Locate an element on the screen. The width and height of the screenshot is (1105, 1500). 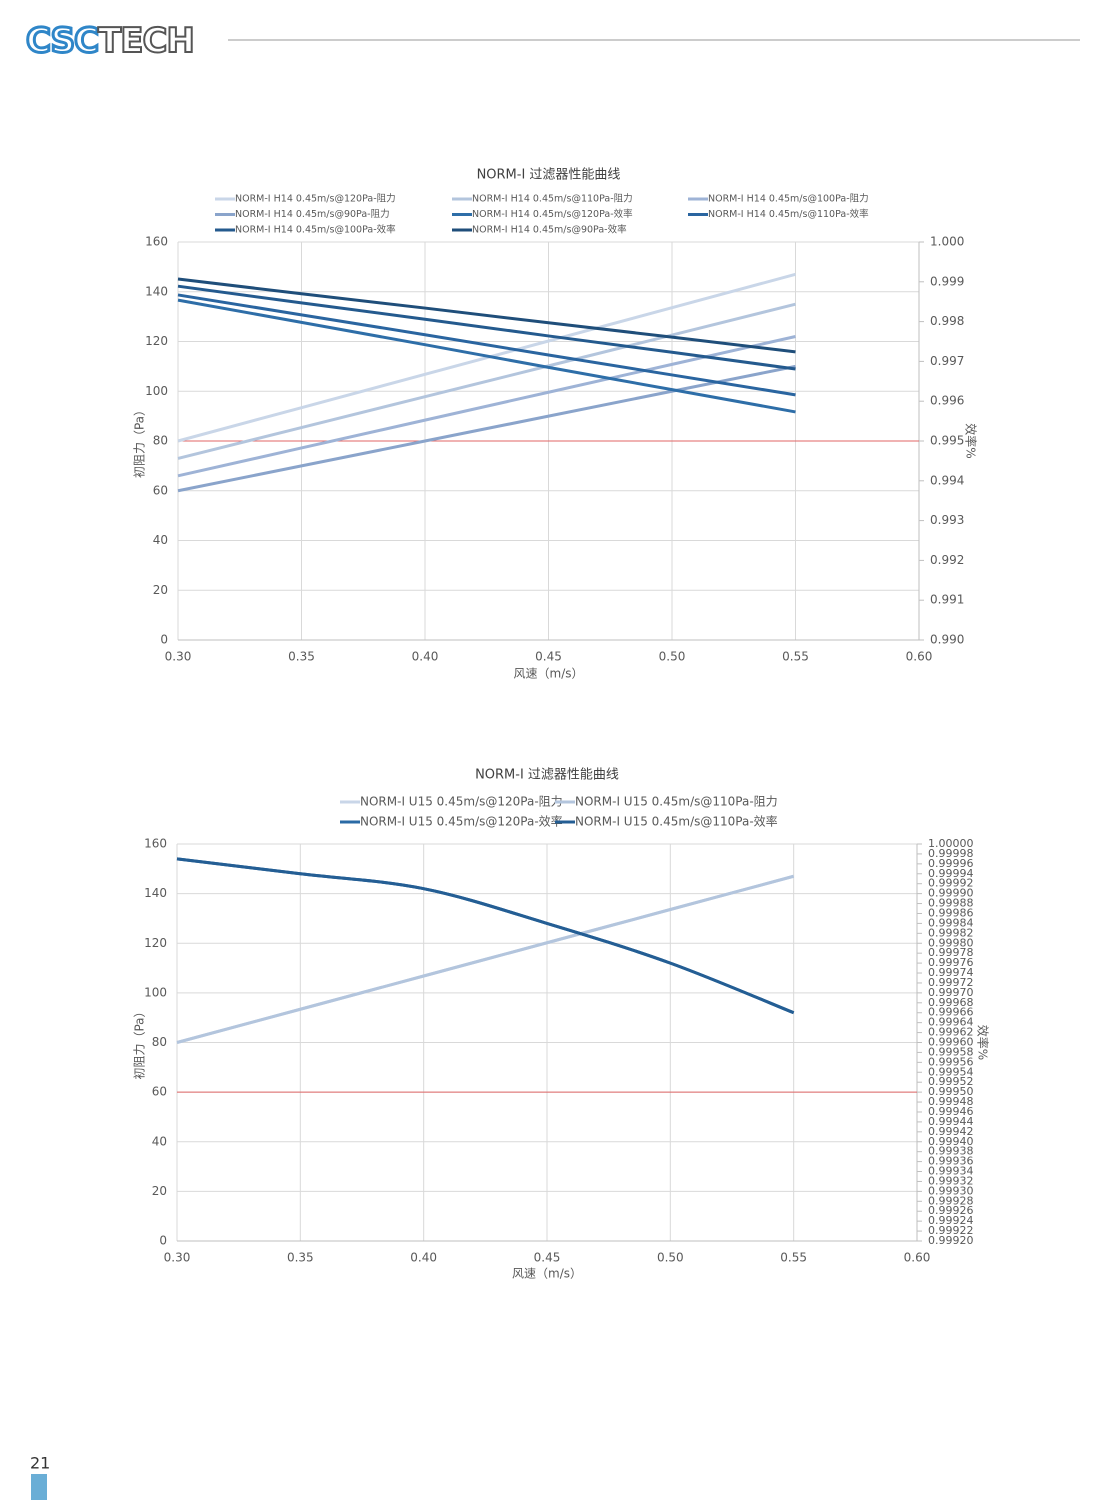
y2-tick-label: 0.99966 is located at coordinates (951, 1012).